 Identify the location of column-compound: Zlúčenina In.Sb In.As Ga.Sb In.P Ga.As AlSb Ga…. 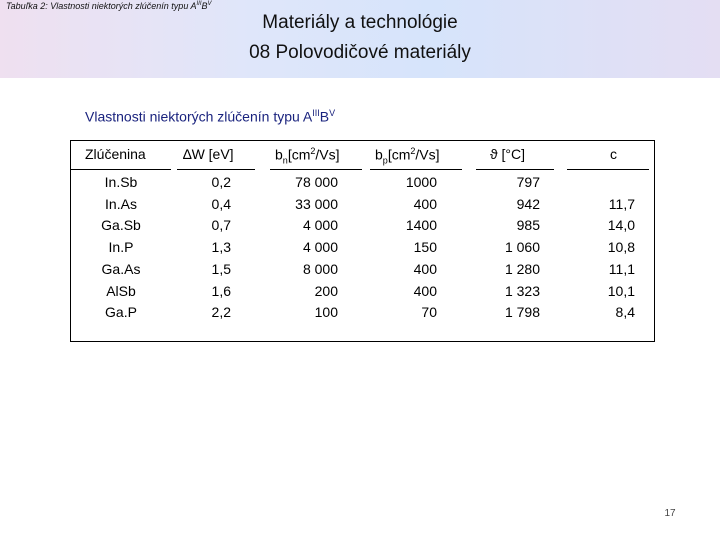
(121, 241).